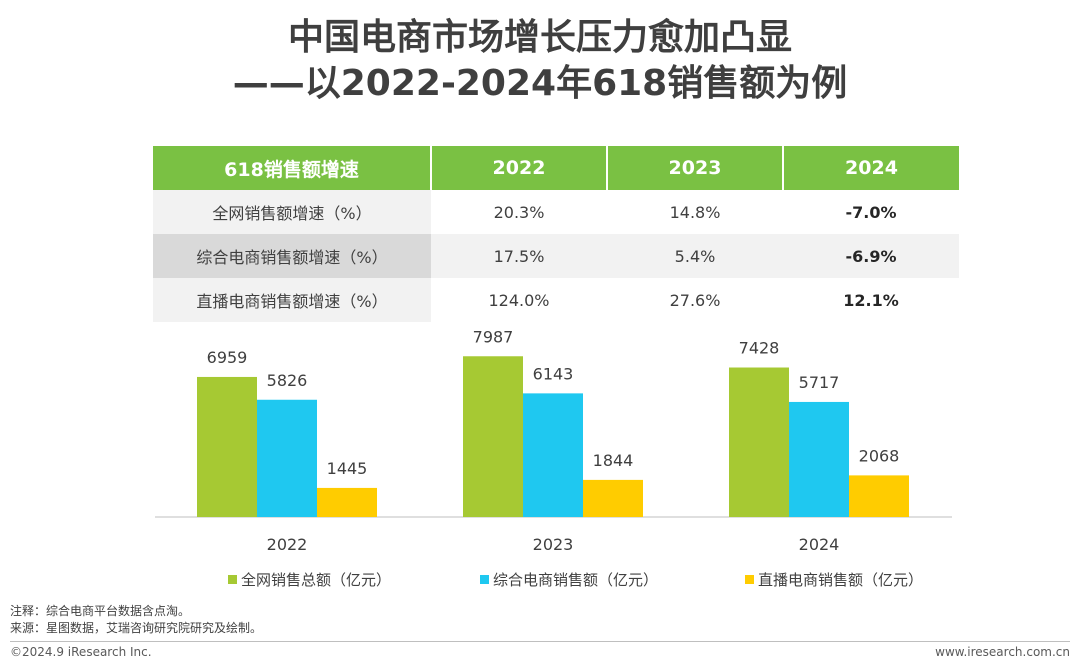 The width and height of the screenshot is (1080, 668). Describe the element at coordinates (556, 300) in the screenshot. I see `table-row: 直播电商销售额增速（%） 124.0% 27.6% 12.1%` at that location.